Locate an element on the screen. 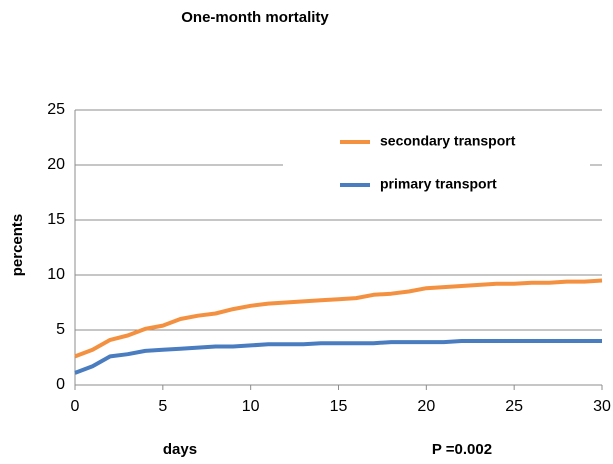 The height and width of the screenshot is (464, 613). x-tick-label: 0 is located at coordinates (75, 406).